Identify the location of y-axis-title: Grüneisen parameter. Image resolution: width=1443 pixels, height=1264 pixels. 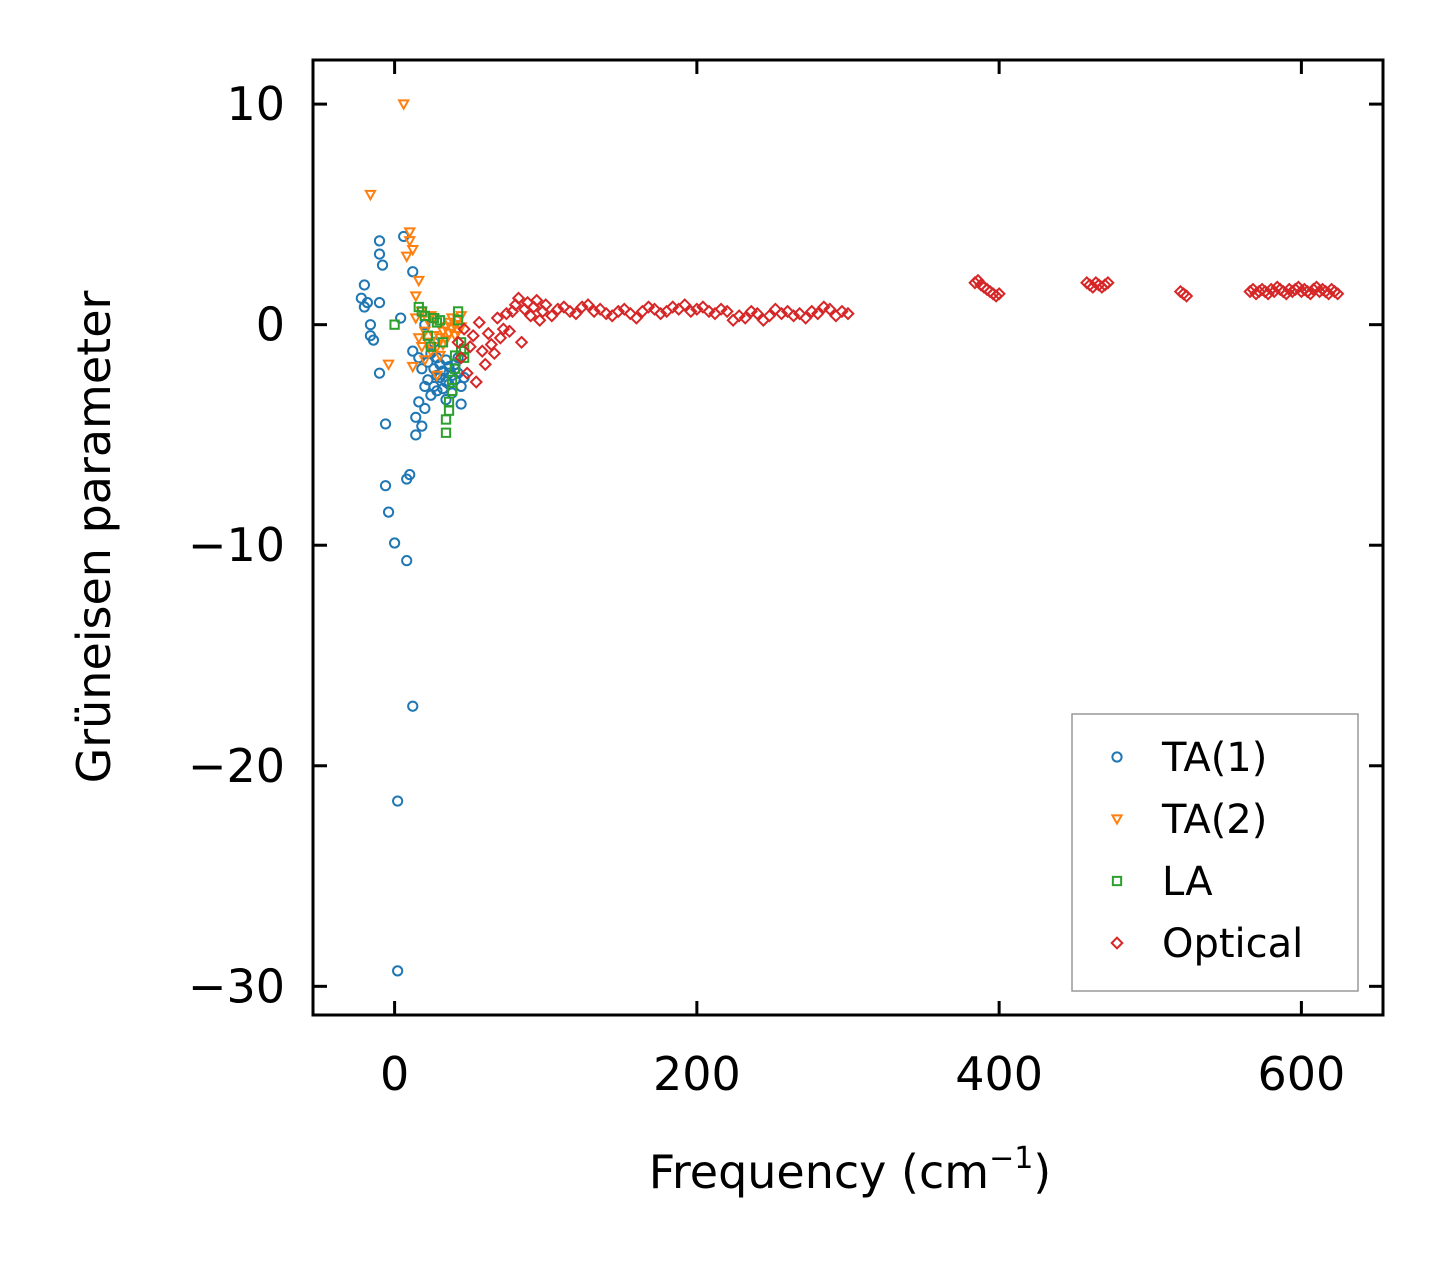
(94, 536).